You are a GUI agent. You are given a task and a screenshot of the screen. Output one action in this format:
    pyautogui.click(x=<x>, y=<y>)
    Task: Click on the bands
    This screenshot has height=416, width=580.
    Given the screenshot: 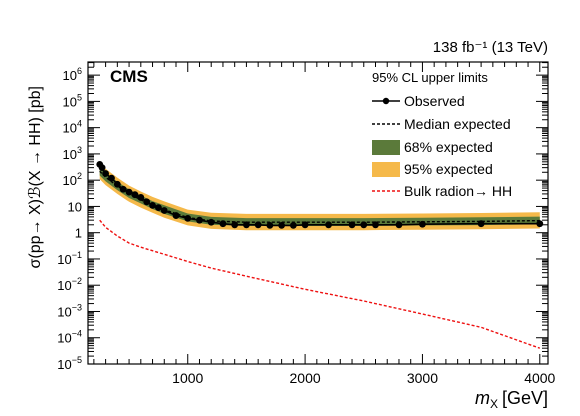 What is the action you would take?
    pyautogui.click(x=319, y=196)
    